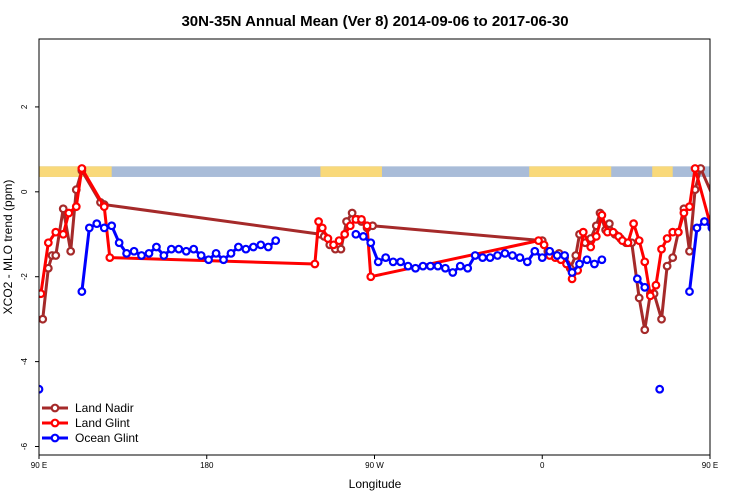  What do you see at coordinates (104, 408) in the screenshot?
I see `legend-label-0: Land Nadir` at bounding box center [104, 408].